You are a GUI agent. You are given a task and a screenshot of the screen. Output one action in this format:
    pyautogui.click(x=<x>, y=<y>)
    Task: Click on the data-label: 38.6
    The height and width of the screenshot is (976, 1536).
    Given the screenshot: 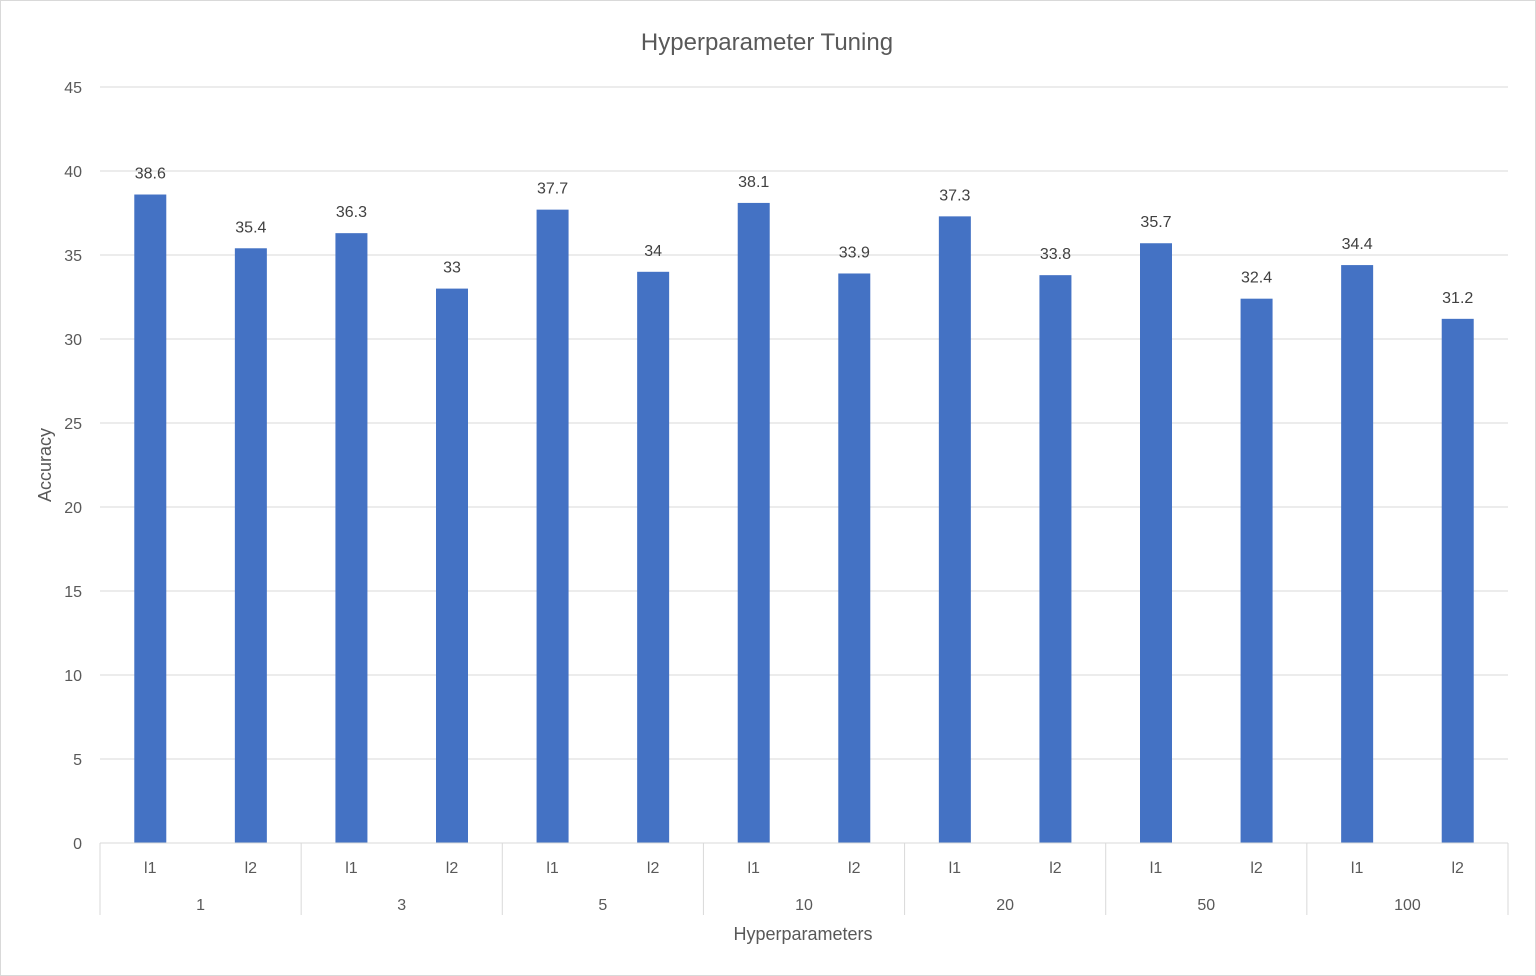 What is the action you would take?
    pyautogui.click(x=150, y=174)
    